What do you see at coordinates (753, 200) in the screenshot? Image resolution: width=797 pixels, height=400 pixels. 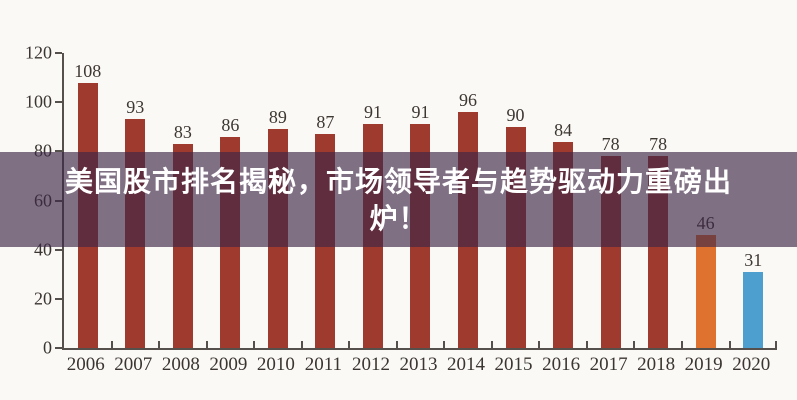 I see `bar-slot-2020: 31` at bounding box center [753, 200].